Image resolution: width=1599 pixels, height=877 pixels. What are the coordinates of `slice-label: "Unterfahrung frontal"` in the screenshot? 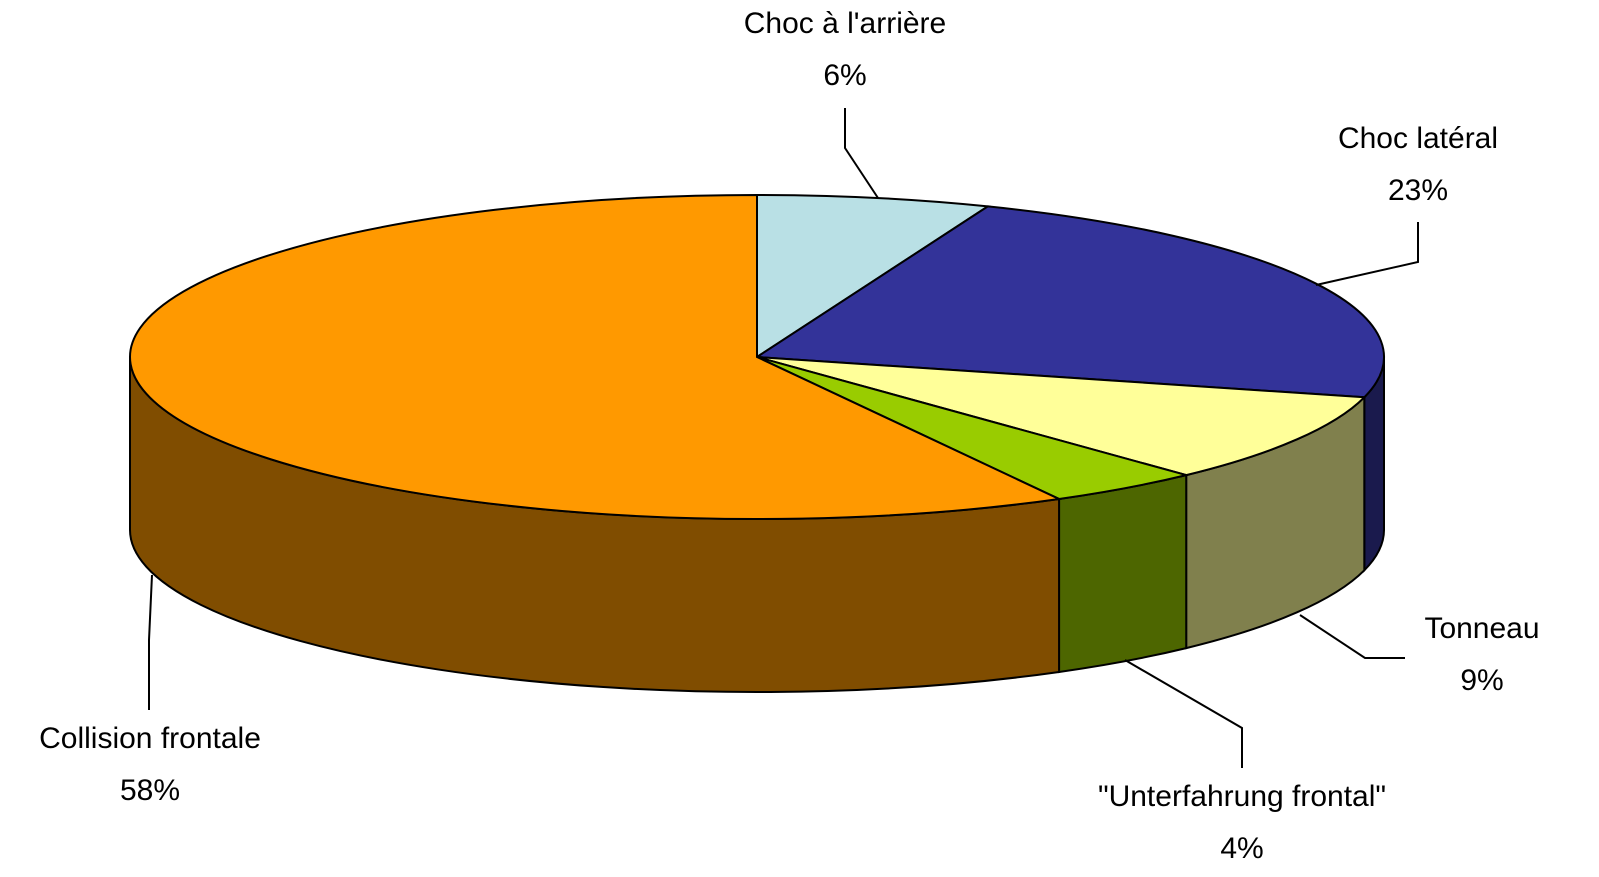 It's located at (1242, 796).